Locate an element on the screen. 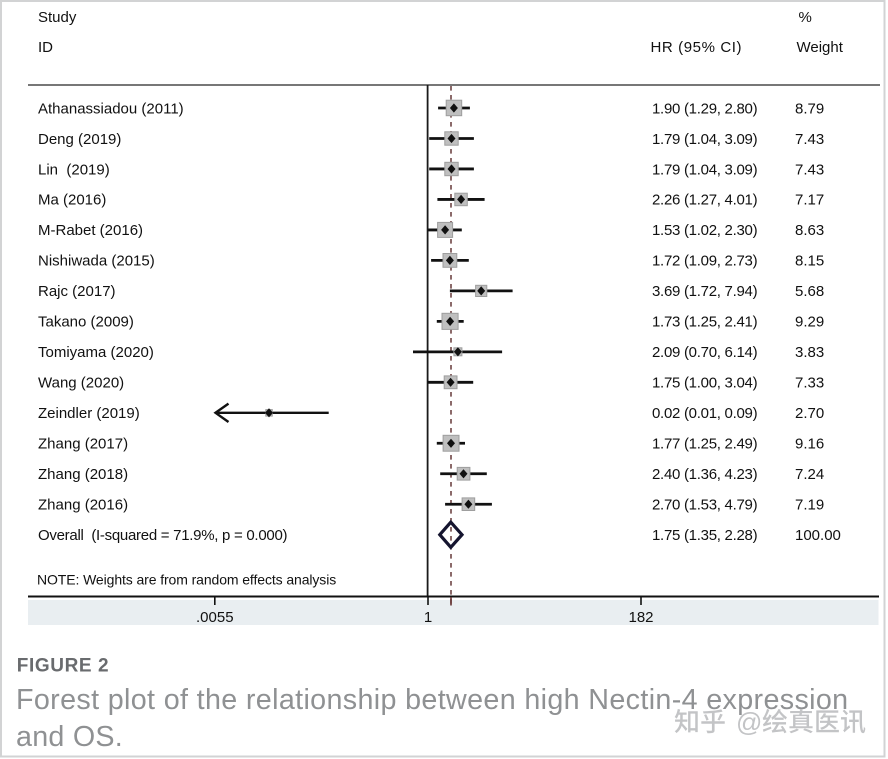  svg-text: 5.68 is located at coordinates (809, 291).